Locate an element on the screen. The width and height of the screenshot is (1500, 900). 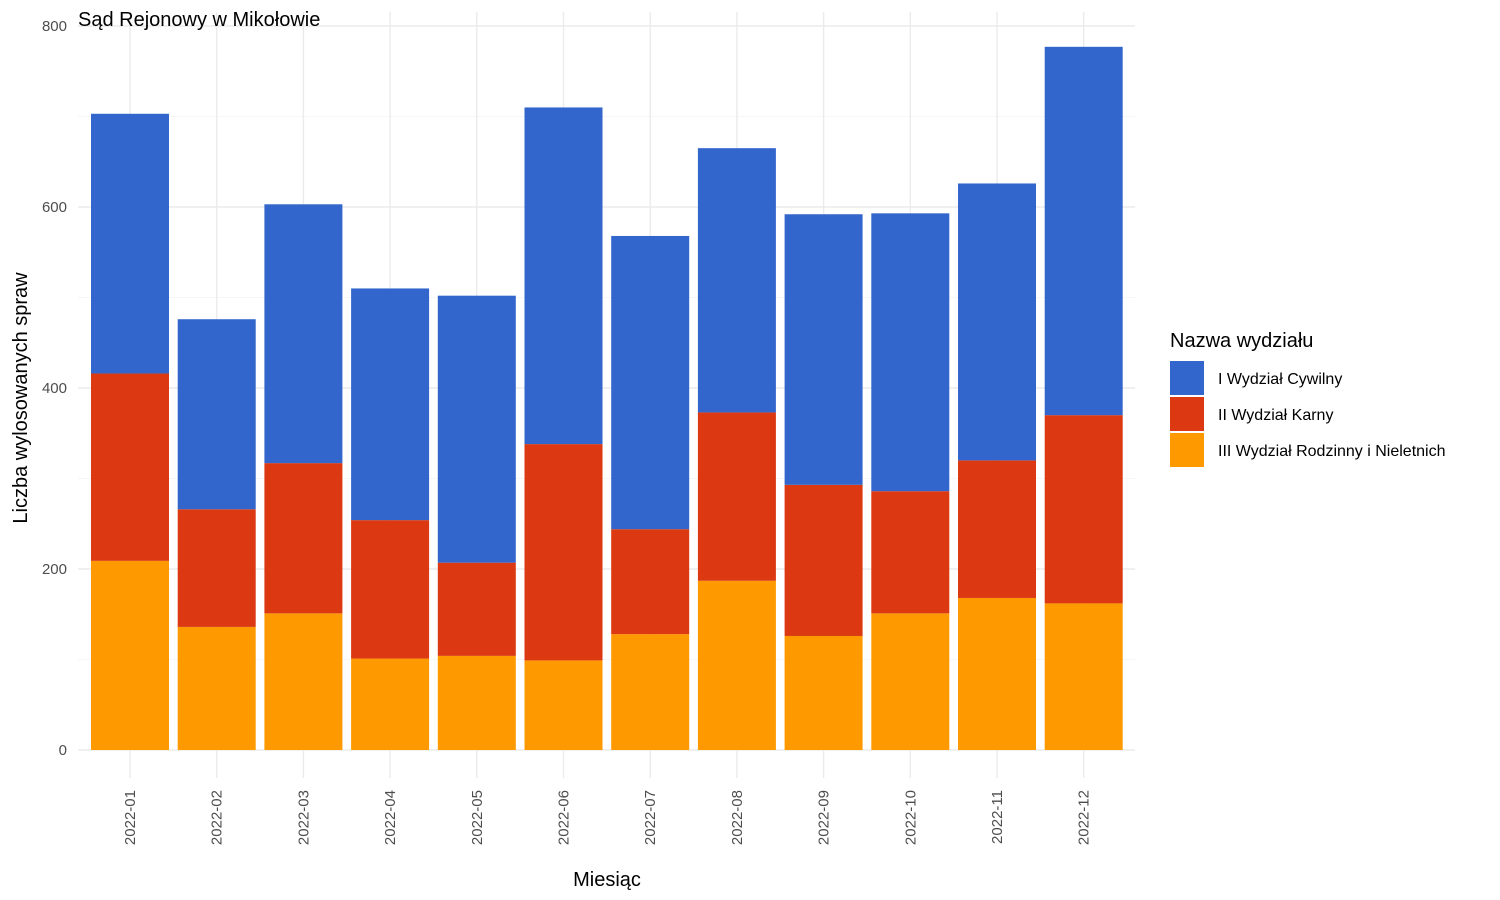
x-tick-label: 2022-07 is located at coordinates (650, 817).